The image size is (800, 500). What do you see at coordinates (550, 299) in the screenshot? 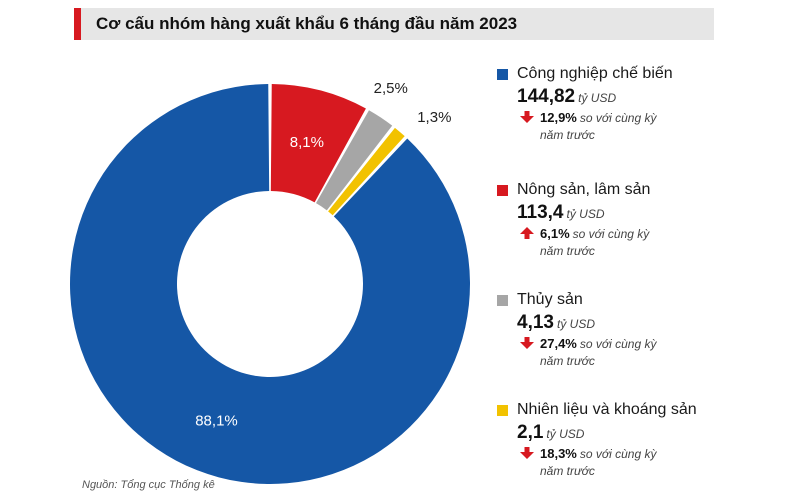
I see `legend-name: Thủy sản` at bounding box center [550, 299].